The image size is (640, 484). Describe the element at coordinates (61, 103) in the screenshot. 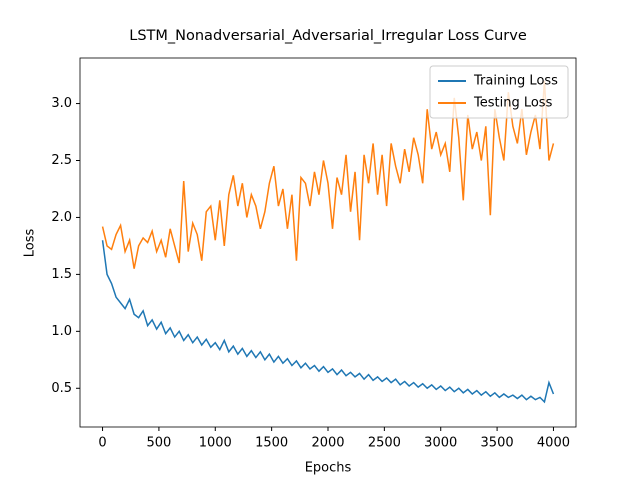

I see `y-tick-label: 3.0` at that location.